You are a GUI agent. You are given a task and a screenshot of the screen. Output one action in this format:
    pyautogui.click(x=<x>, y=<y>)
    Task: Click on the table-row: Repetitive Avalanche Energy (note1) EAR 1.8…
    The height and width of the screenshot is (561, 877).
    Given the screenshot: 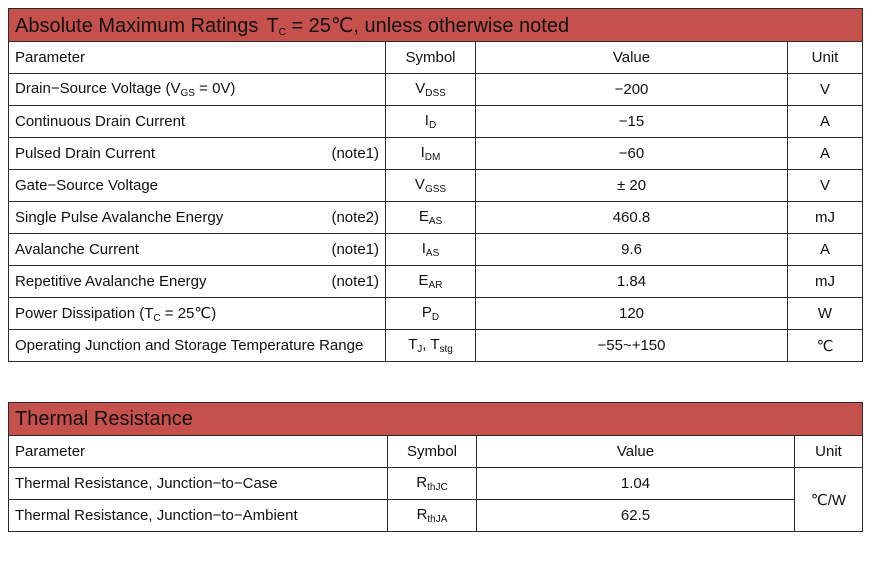 What is the action you would take?
    pyautogui.click(x=436, y=281)
    